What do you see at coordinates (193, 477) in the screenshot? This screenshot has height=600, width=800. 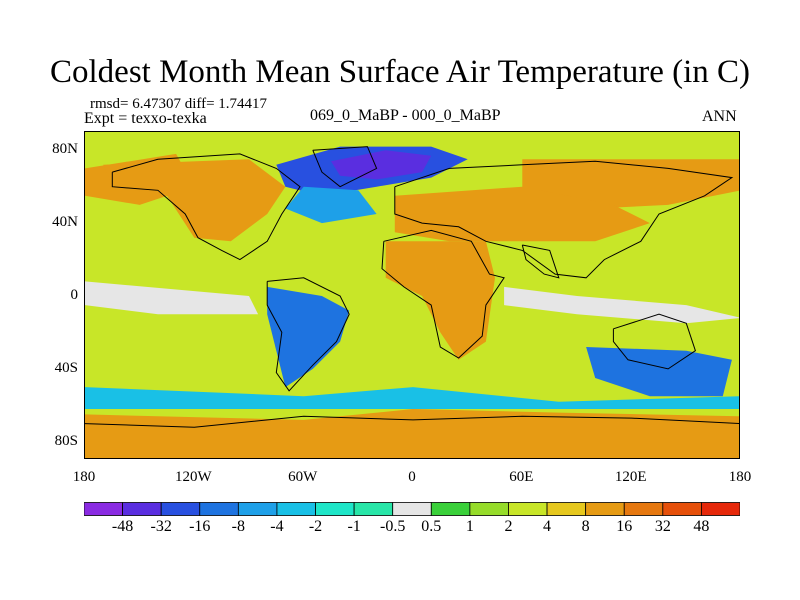 I see `lon-tick-label: 120W` at bounding box center [193, 477].